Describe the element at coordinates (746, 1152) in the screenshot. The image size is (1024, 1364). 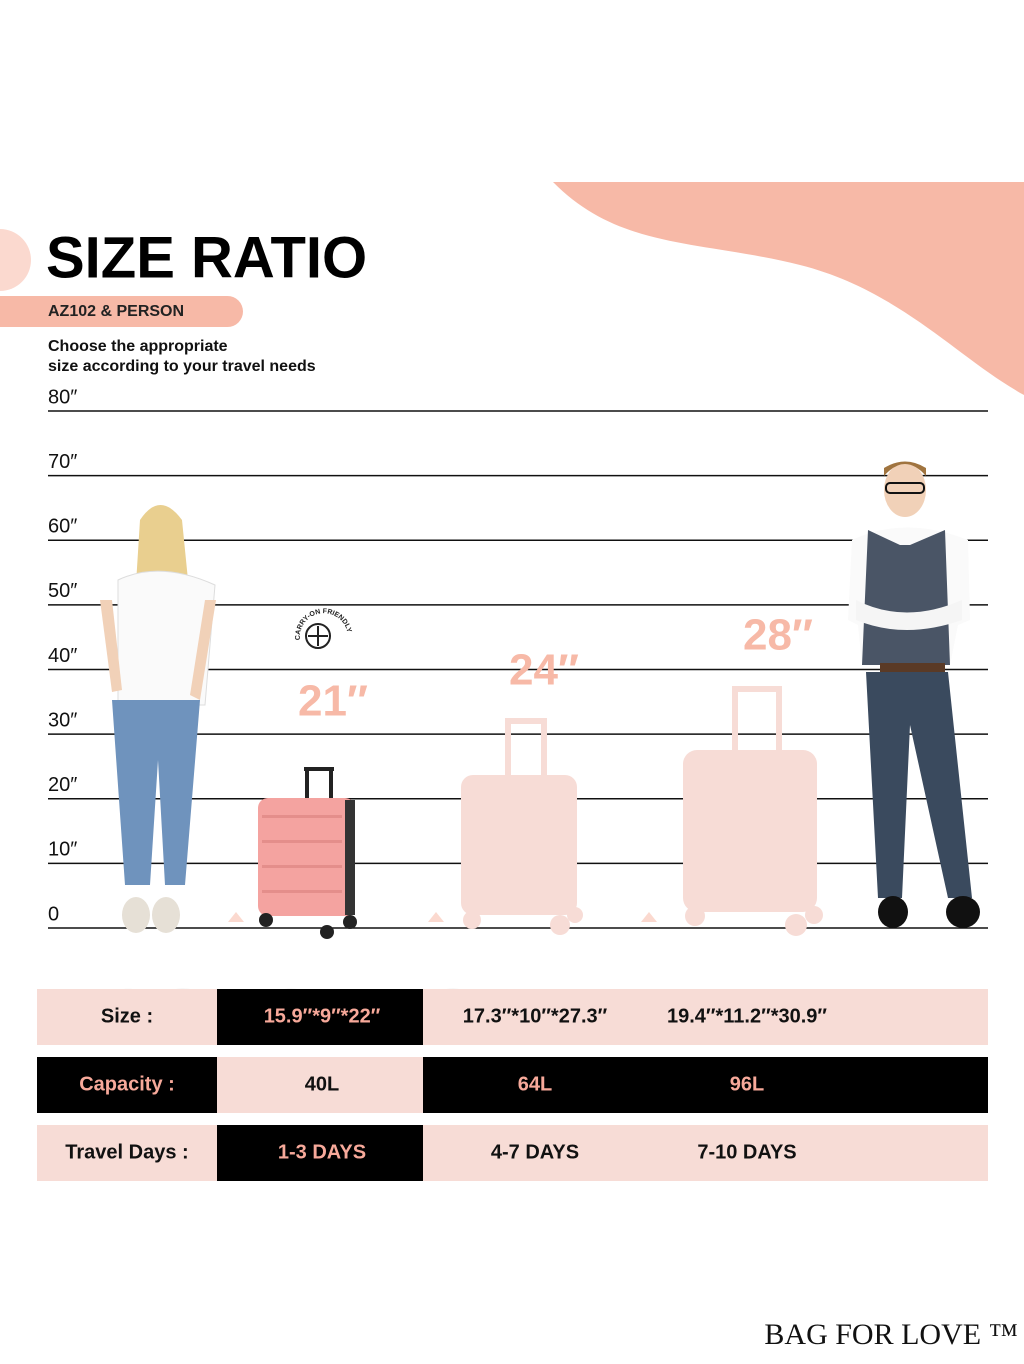
I see `cell-value: 7-10 DAYS` at that location.